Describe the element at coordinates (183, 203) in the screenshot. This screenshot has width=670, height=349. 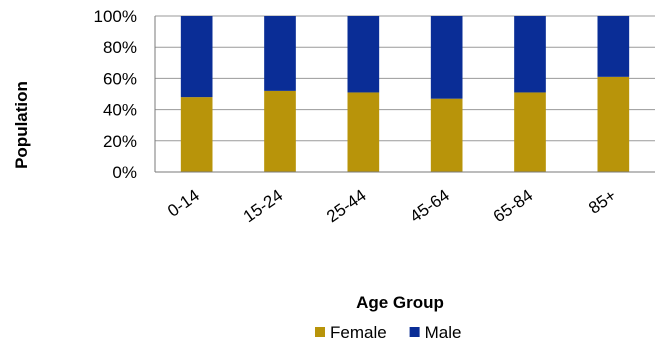
I see `x-tick-label: 0-14` at that location.